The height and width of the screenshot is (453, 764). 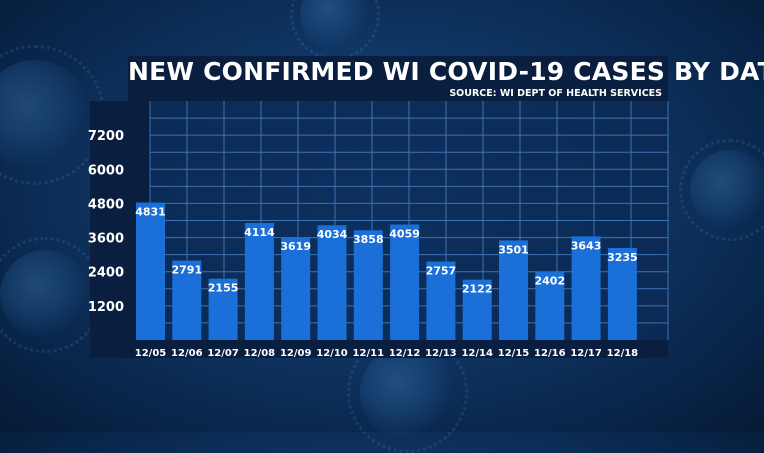 I want to click on x-axis-panel, so click(x=399, y=349).